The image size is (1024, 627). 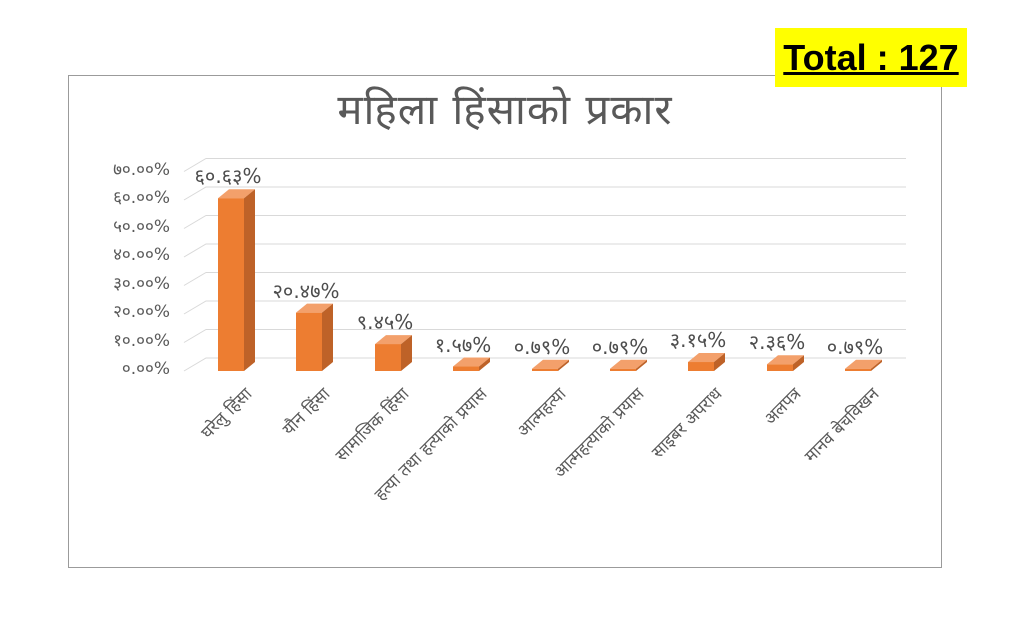 I want to click on bar-value-label: २०.४७%, so click(x=306, y=290).